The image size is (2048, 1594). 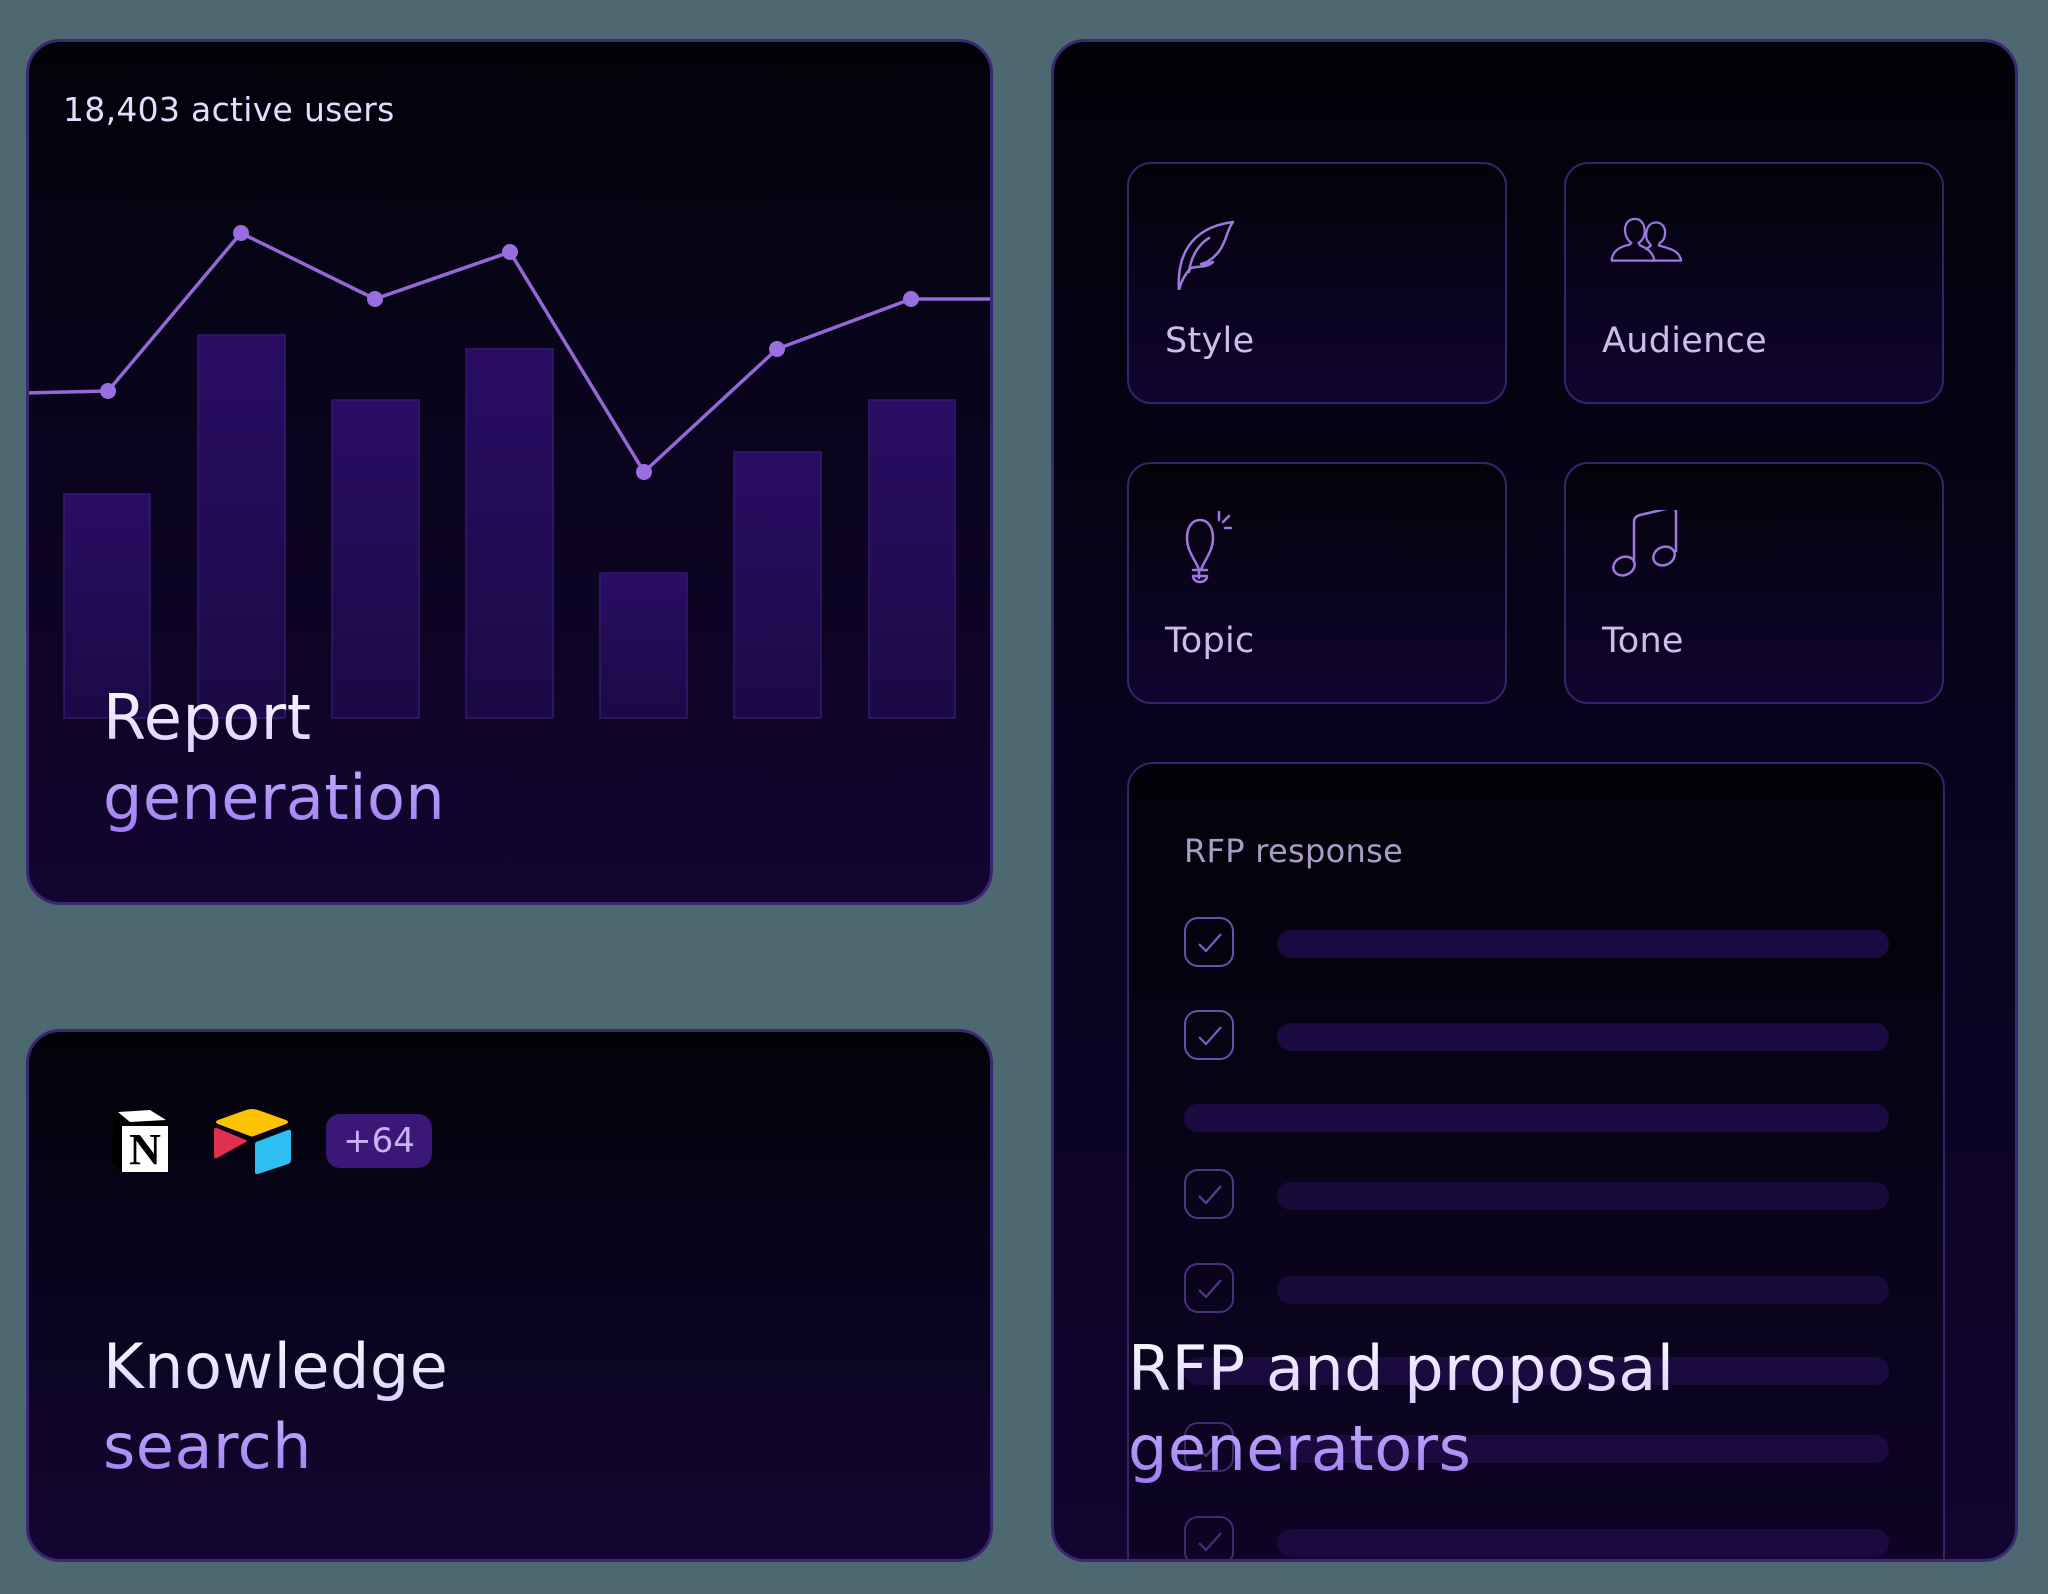 I want to click on rfp-headline: RFP and proposal generators, so click(x=1401, y=1409).